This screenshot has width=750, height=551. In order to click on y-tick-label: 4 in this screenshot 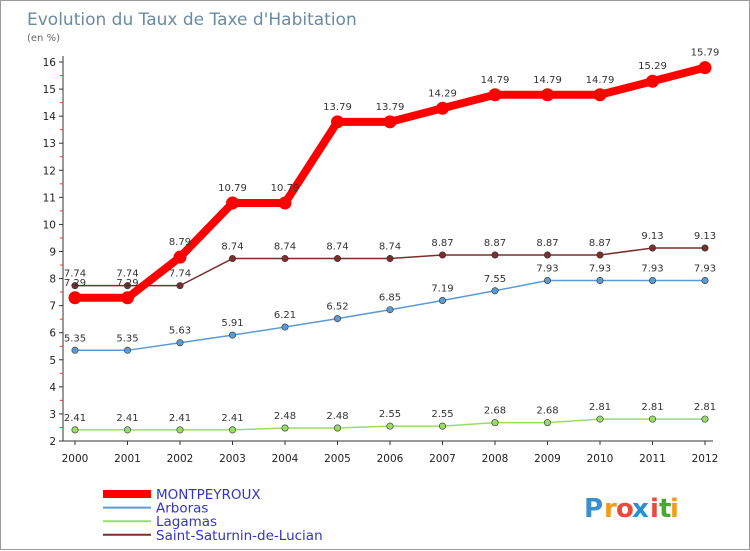, I will do `click(52, 388)`.